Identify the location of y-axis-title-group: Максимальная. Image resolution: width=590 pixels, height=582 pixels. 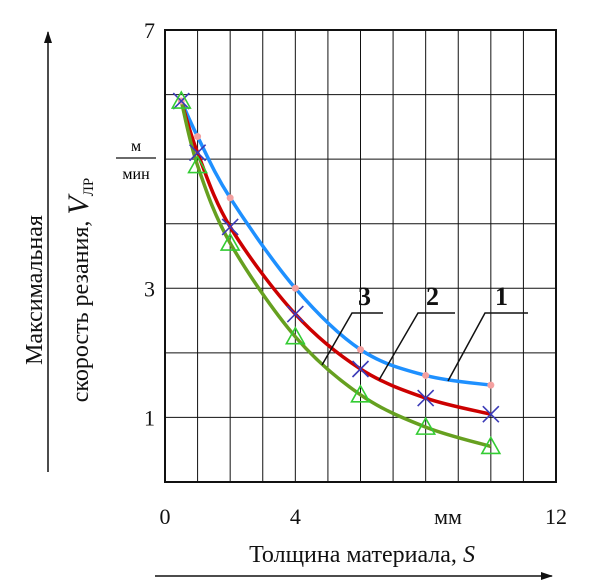
(35, 290).